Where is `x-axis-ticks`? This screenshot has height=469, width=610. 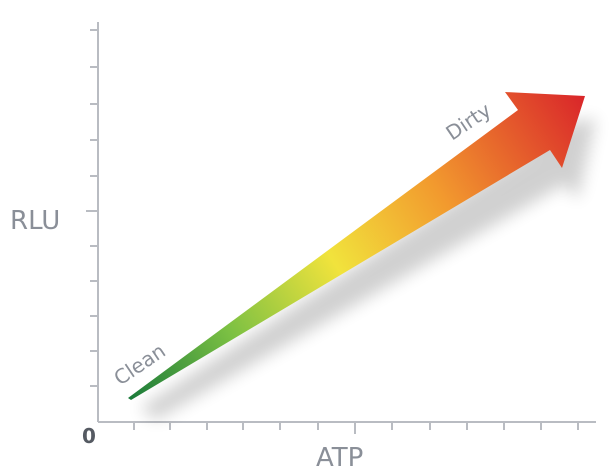
x-axis-ticks is located at coordinates (356, 428).